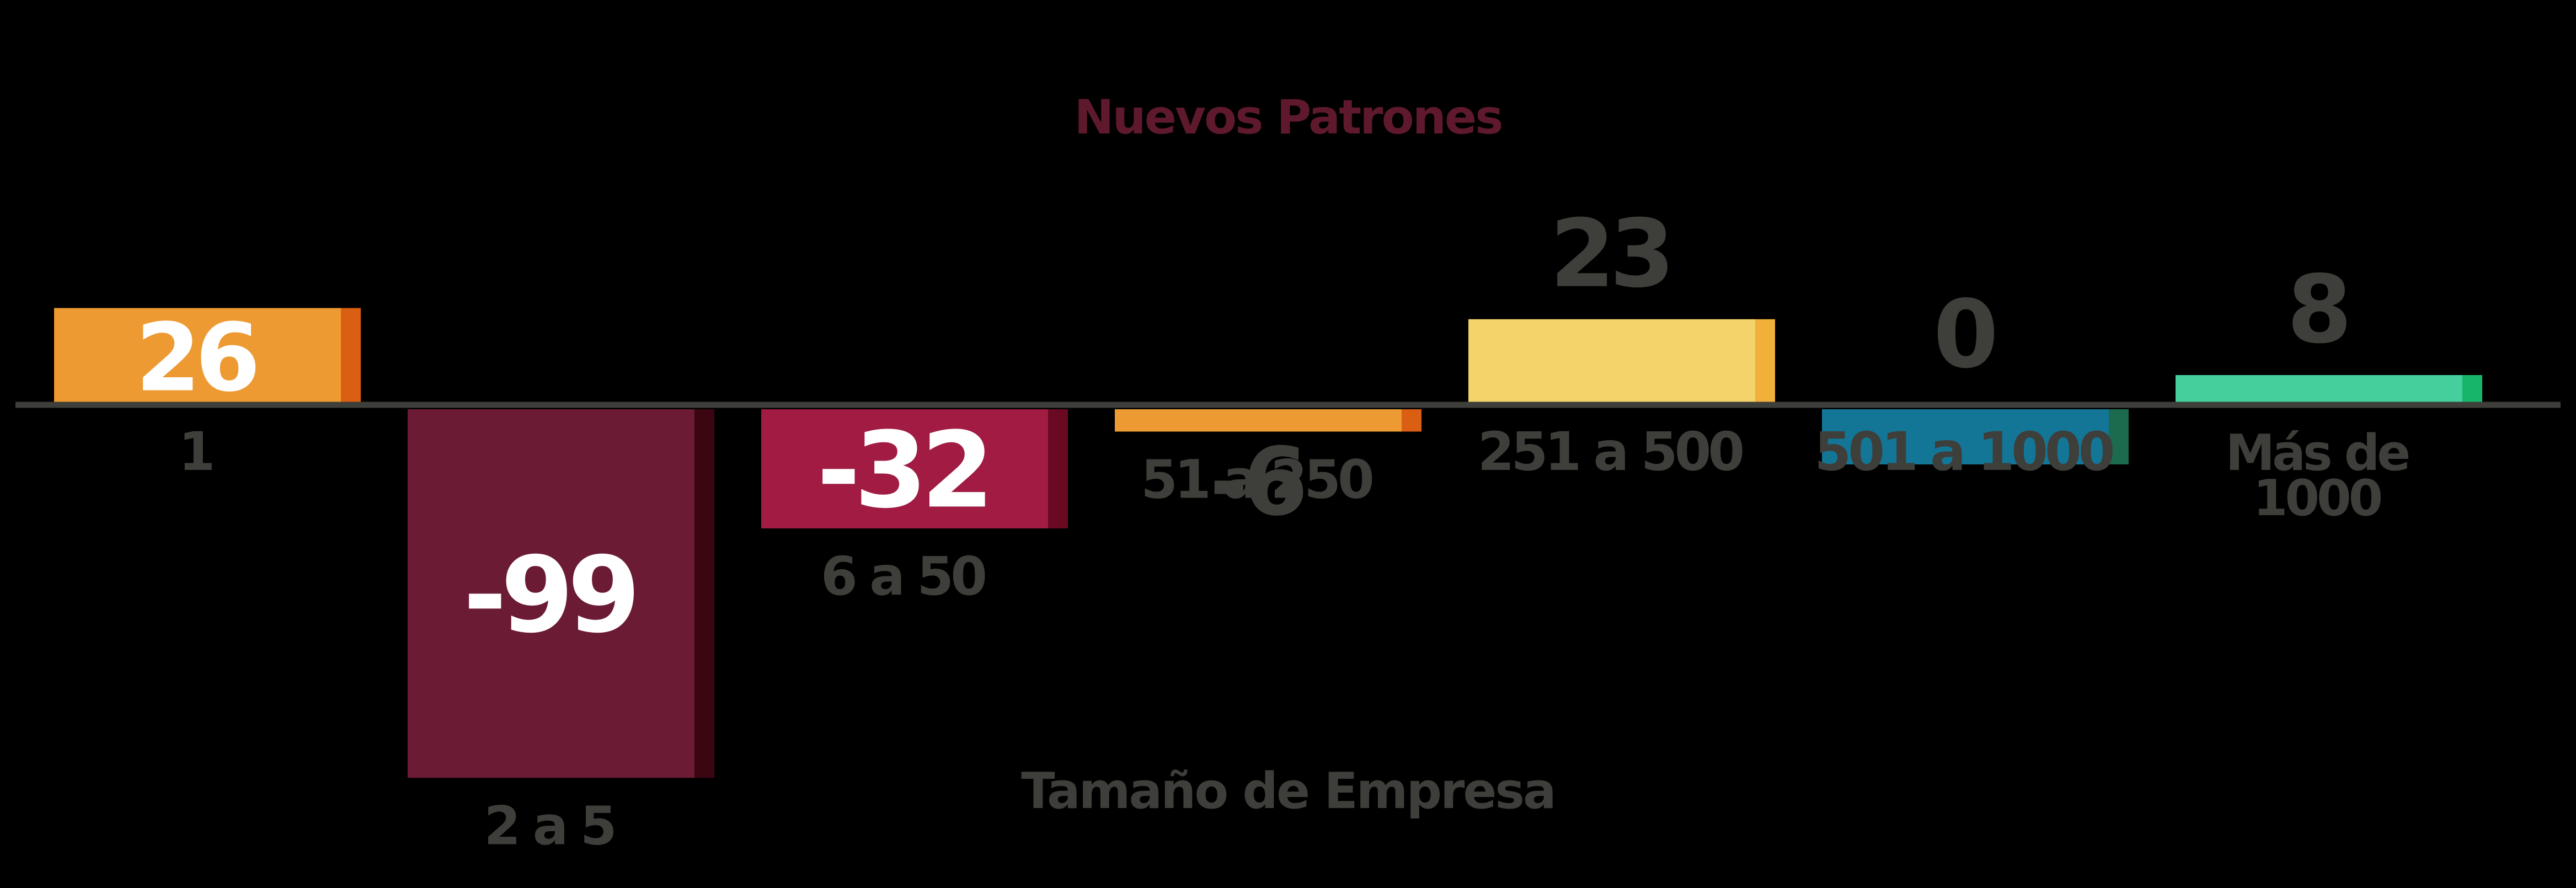  Describe the element at coordinates (1610, 452) in the screenshot. I see `category-label: 251 a 500` at that location.